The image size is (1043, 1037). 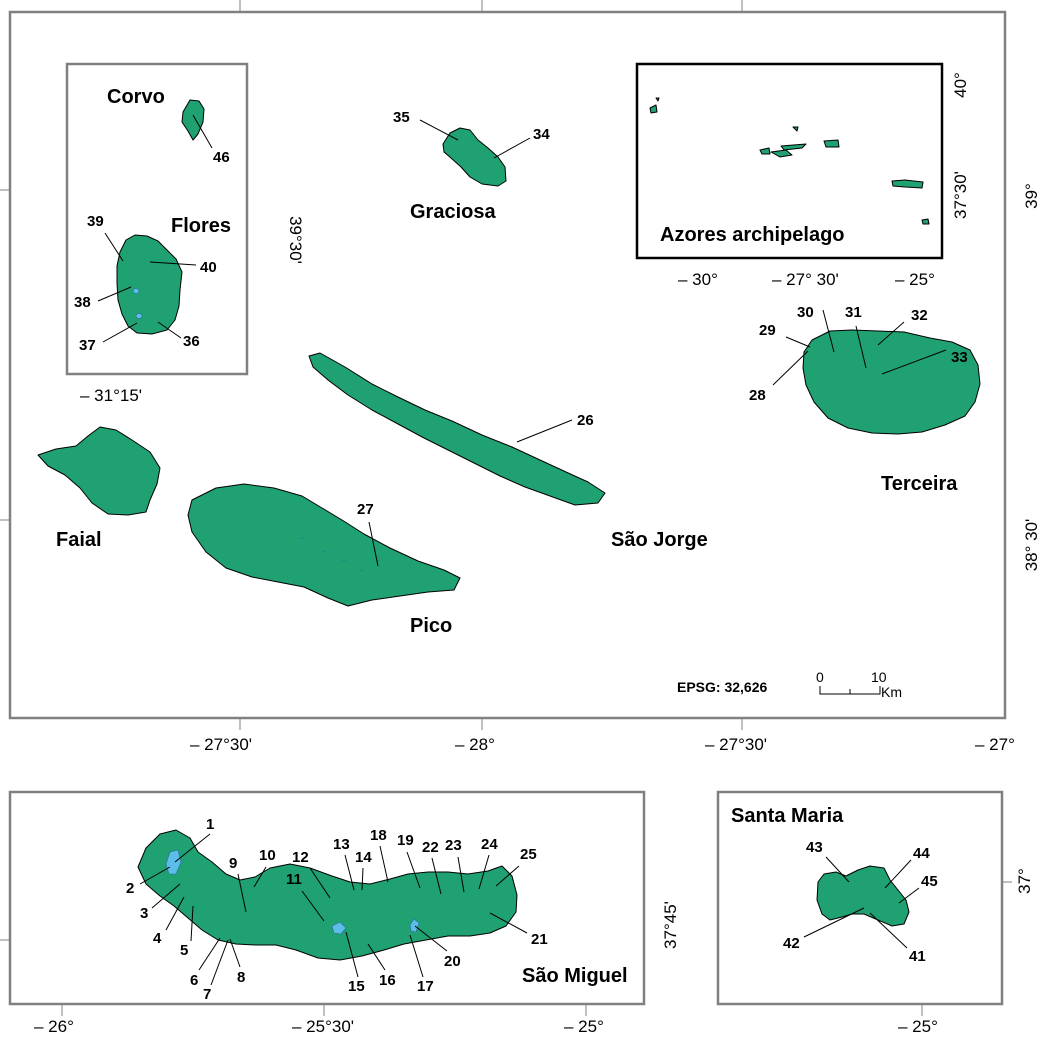 I want to click on inset-graciosa, so click(x=795, y=129).